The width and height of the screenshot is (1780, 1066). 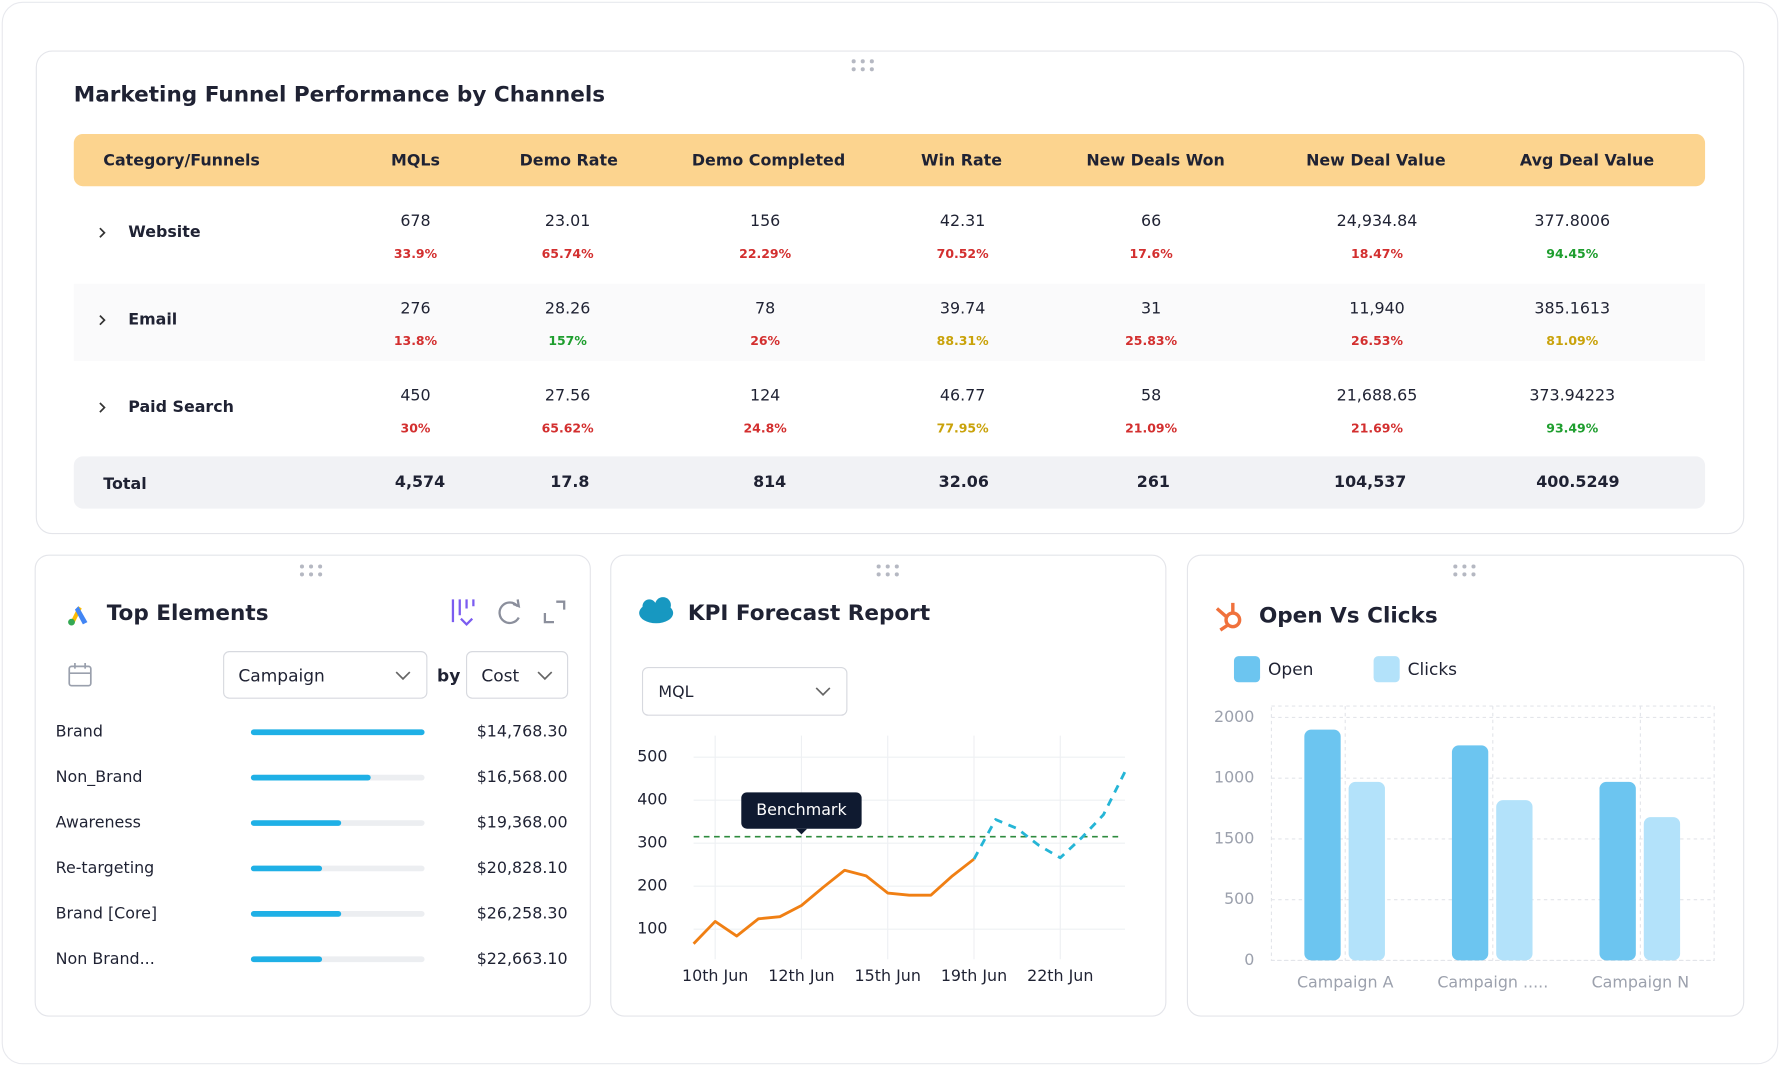 I want to click on x-tick-label: 12th Jun, so click(x=801, y=975).